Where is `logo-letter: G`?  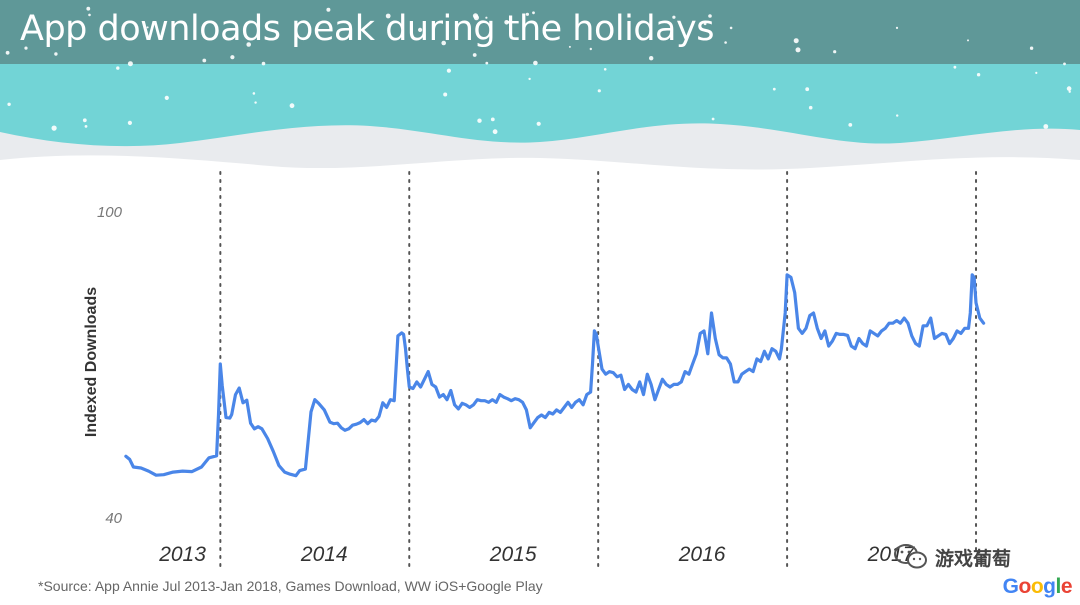
logo-letter: G is located at coordinates (1010, 586).